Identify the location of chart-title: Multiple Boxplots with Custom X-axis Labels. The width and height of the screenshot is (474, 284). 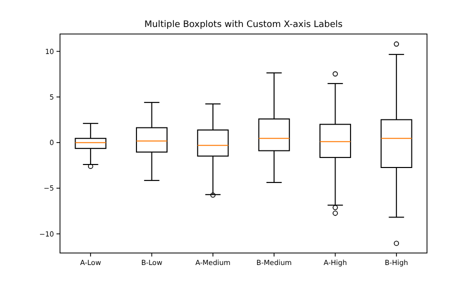
(243, 25).